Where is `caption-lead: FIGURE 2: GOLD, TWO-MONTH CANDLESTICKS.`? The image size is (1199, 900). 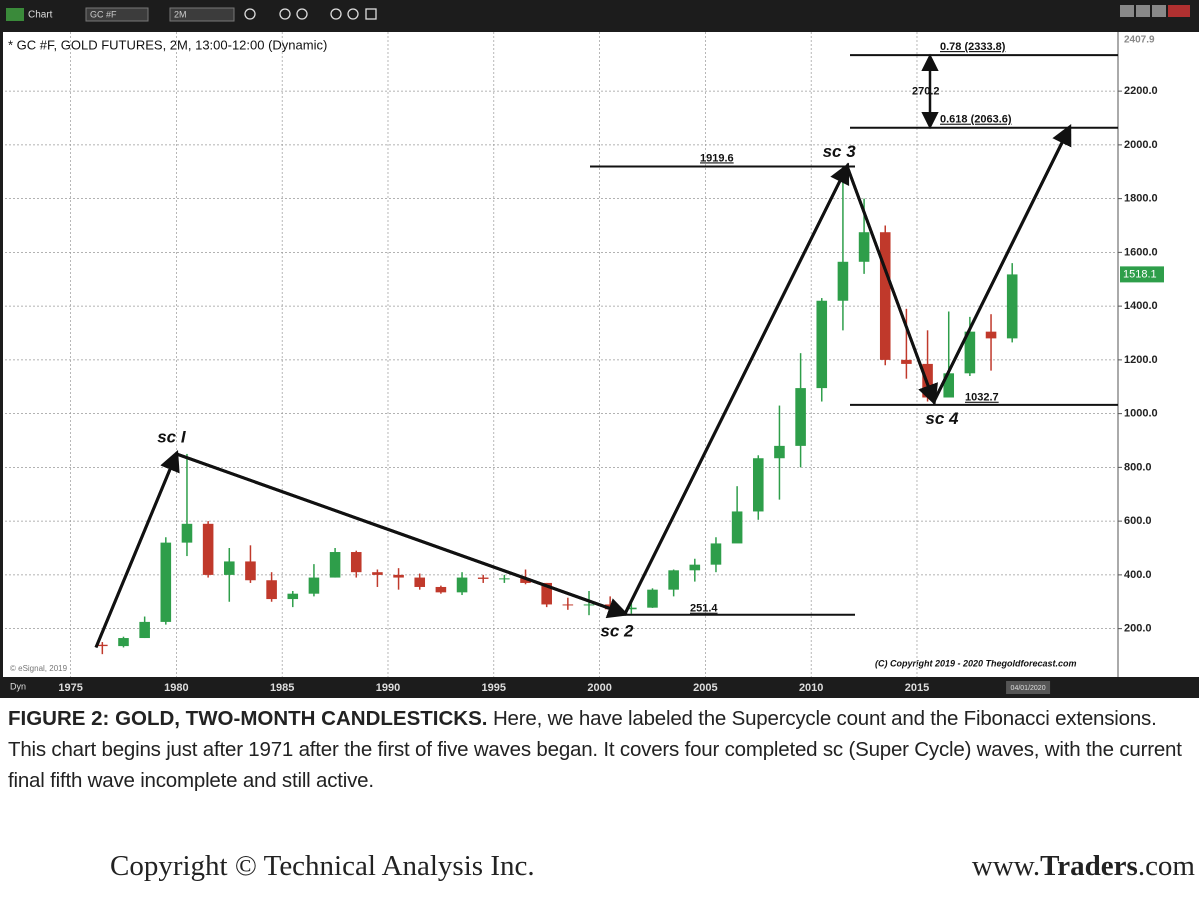
caption-lead: FIGURE 2: GOLD, TWO-MONTH CANDLESTICKS. is located at coordinates (248, 718).